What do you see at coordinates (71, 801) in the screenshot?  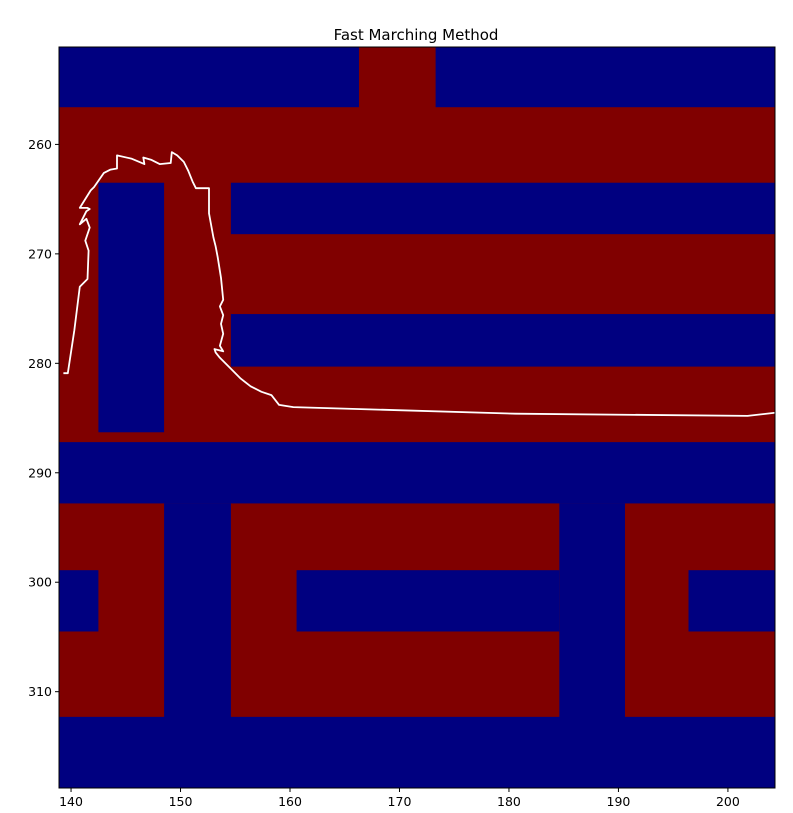 I see `x-tick-label: 140` at bounding box center [71, 801].